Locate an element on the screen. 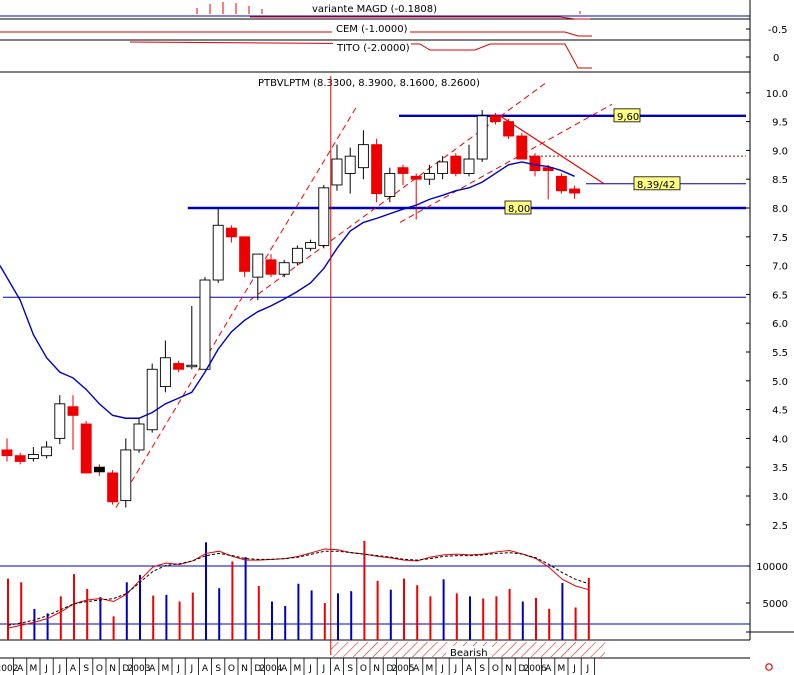 This screenshot has height=675, width=794. indicator-panel-cem: CEM (-1.0000) is located at coordinates (375, 31).